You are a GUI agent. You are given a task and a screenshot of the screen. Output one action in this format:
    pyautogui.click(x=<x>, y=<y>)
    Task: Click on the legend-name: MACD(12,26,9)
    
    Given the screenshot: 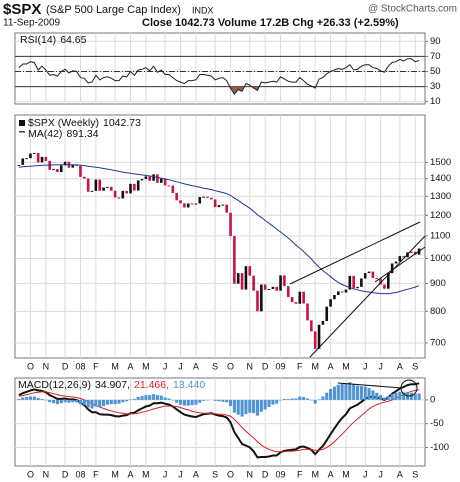 What is the action you would take?
    pyautogui.click(x=54, y=385)
    